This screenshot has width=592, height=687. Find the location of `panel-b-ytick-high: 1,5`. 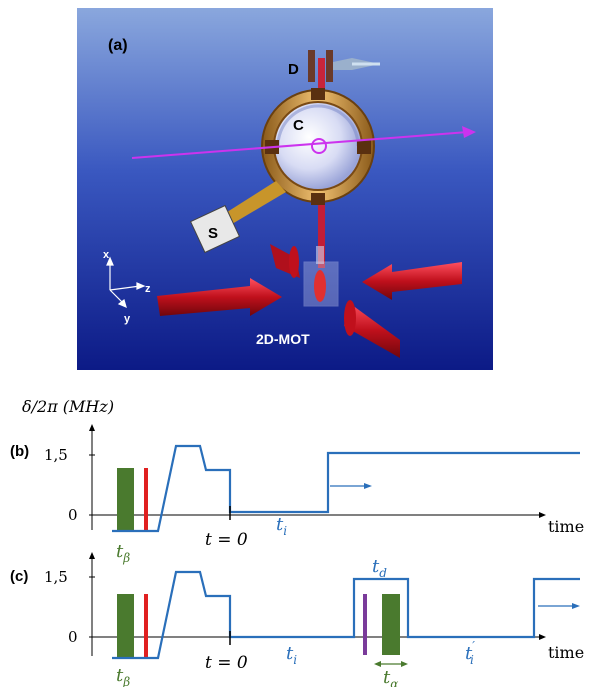

panel-b-ytick-high: 1,5 is located at coordinates (56, 455).